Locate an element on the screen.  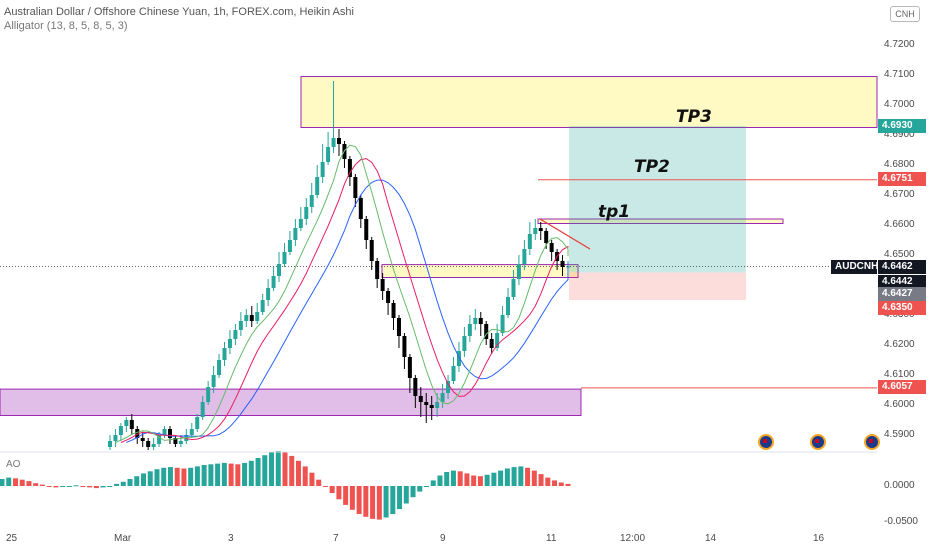
tp1-annotation: tp1 is located at coordinates (614, 212).